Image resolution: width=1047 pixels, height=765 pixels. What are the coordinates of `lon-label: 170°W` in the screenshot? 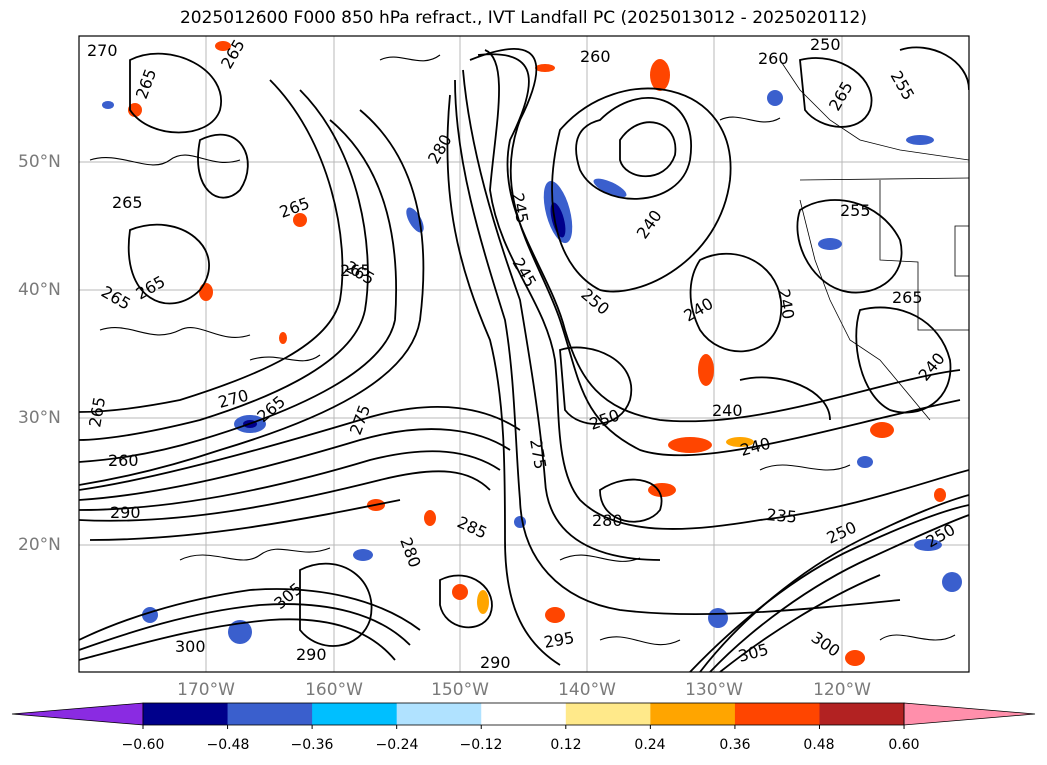 It's located at (206, 690).